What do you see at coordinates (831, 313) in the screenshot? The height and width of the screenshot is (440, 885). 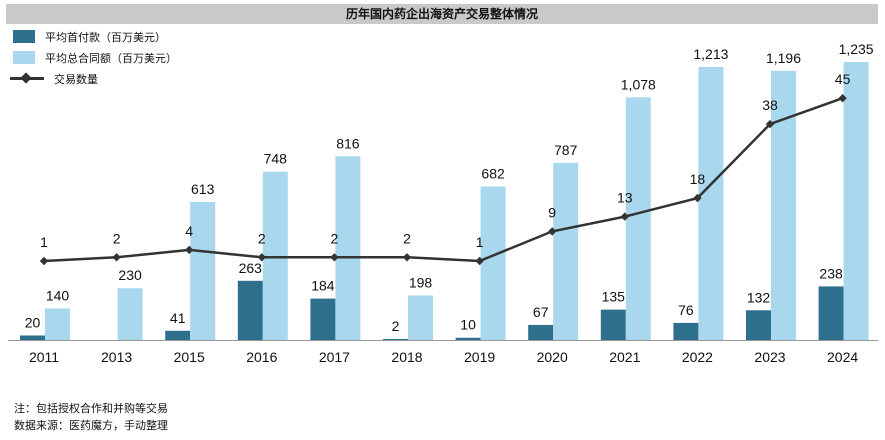 I see `bar-upfront-2024` at bounding box center [831, 313].